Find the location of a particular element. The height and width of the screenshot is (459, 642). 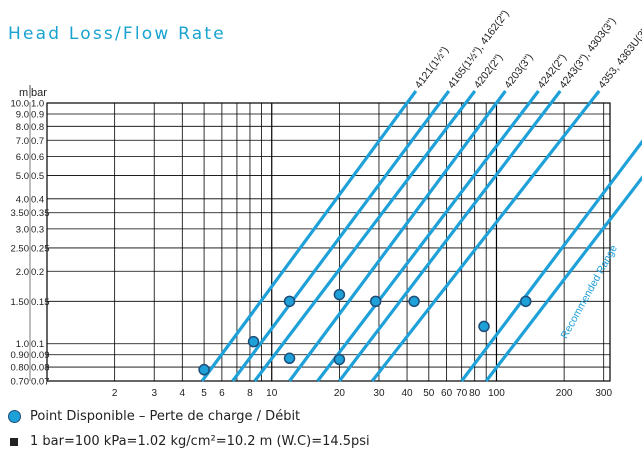

y-tick-label-bar: 0.08 is located at coordinates (40, 368).